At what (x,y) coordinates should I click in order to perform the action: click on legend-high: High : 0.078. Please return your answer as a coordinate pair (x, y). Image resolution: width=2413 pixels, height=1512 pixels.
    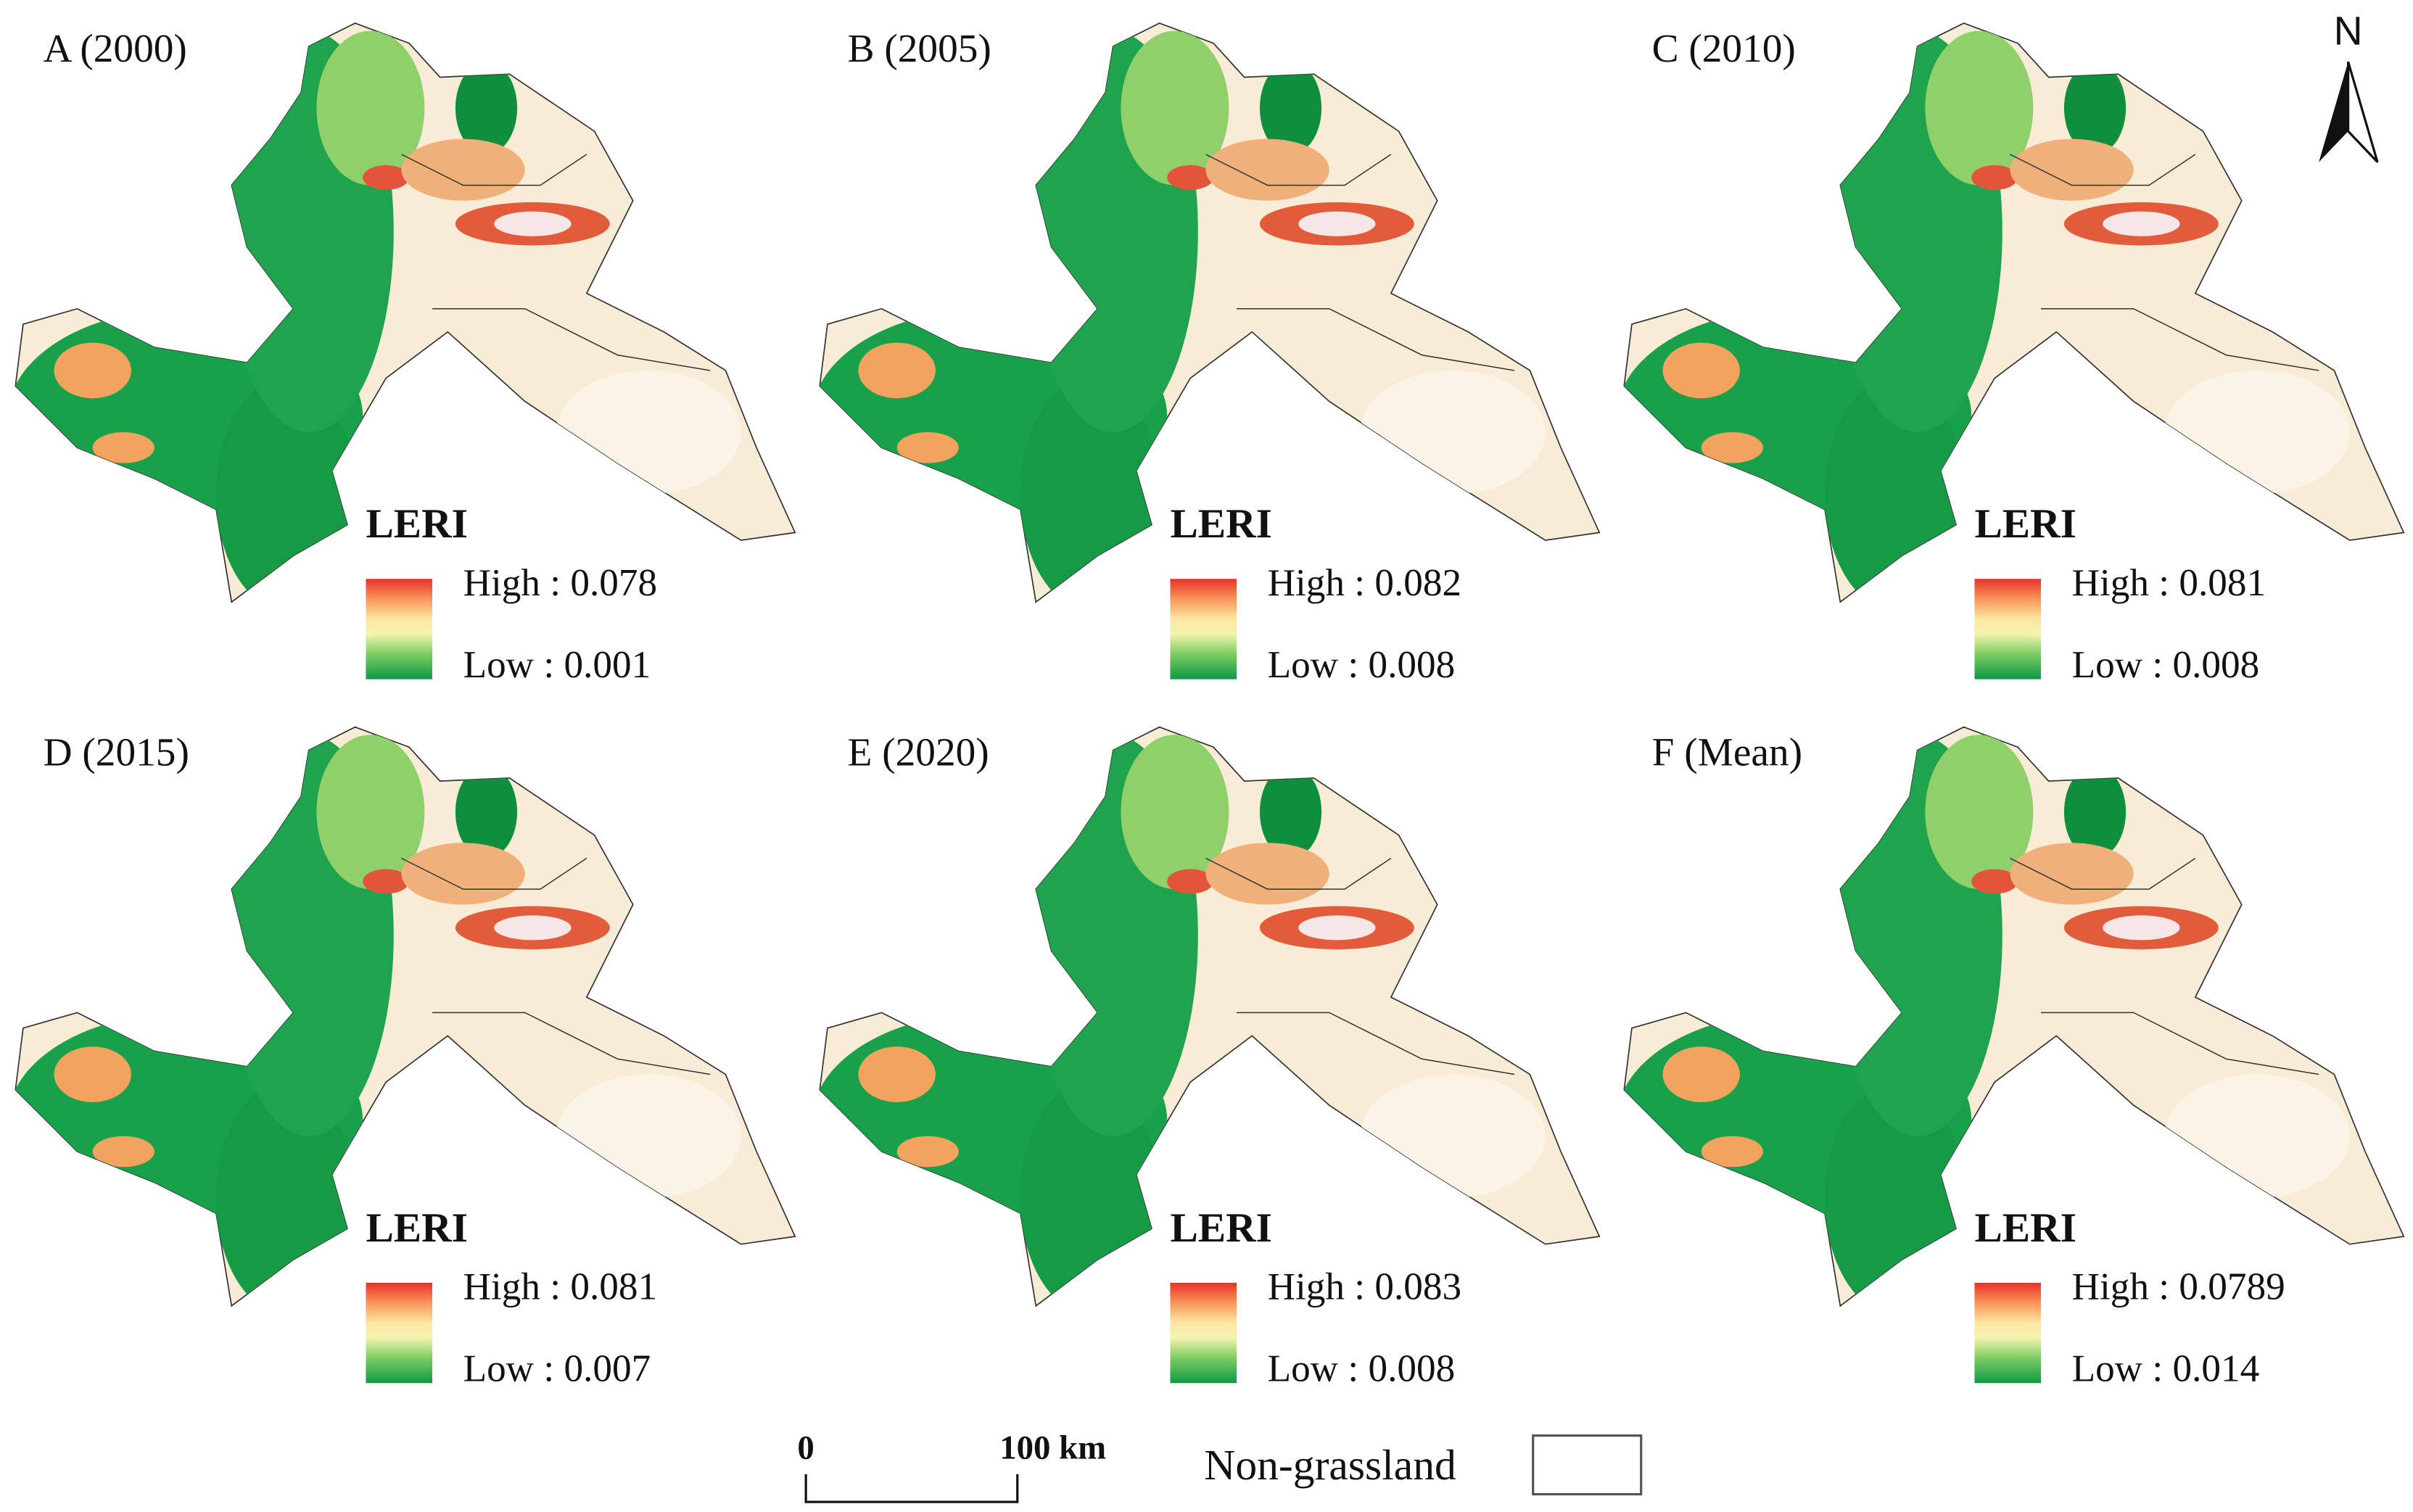
    Looking at the image, I should click on (561, 582).